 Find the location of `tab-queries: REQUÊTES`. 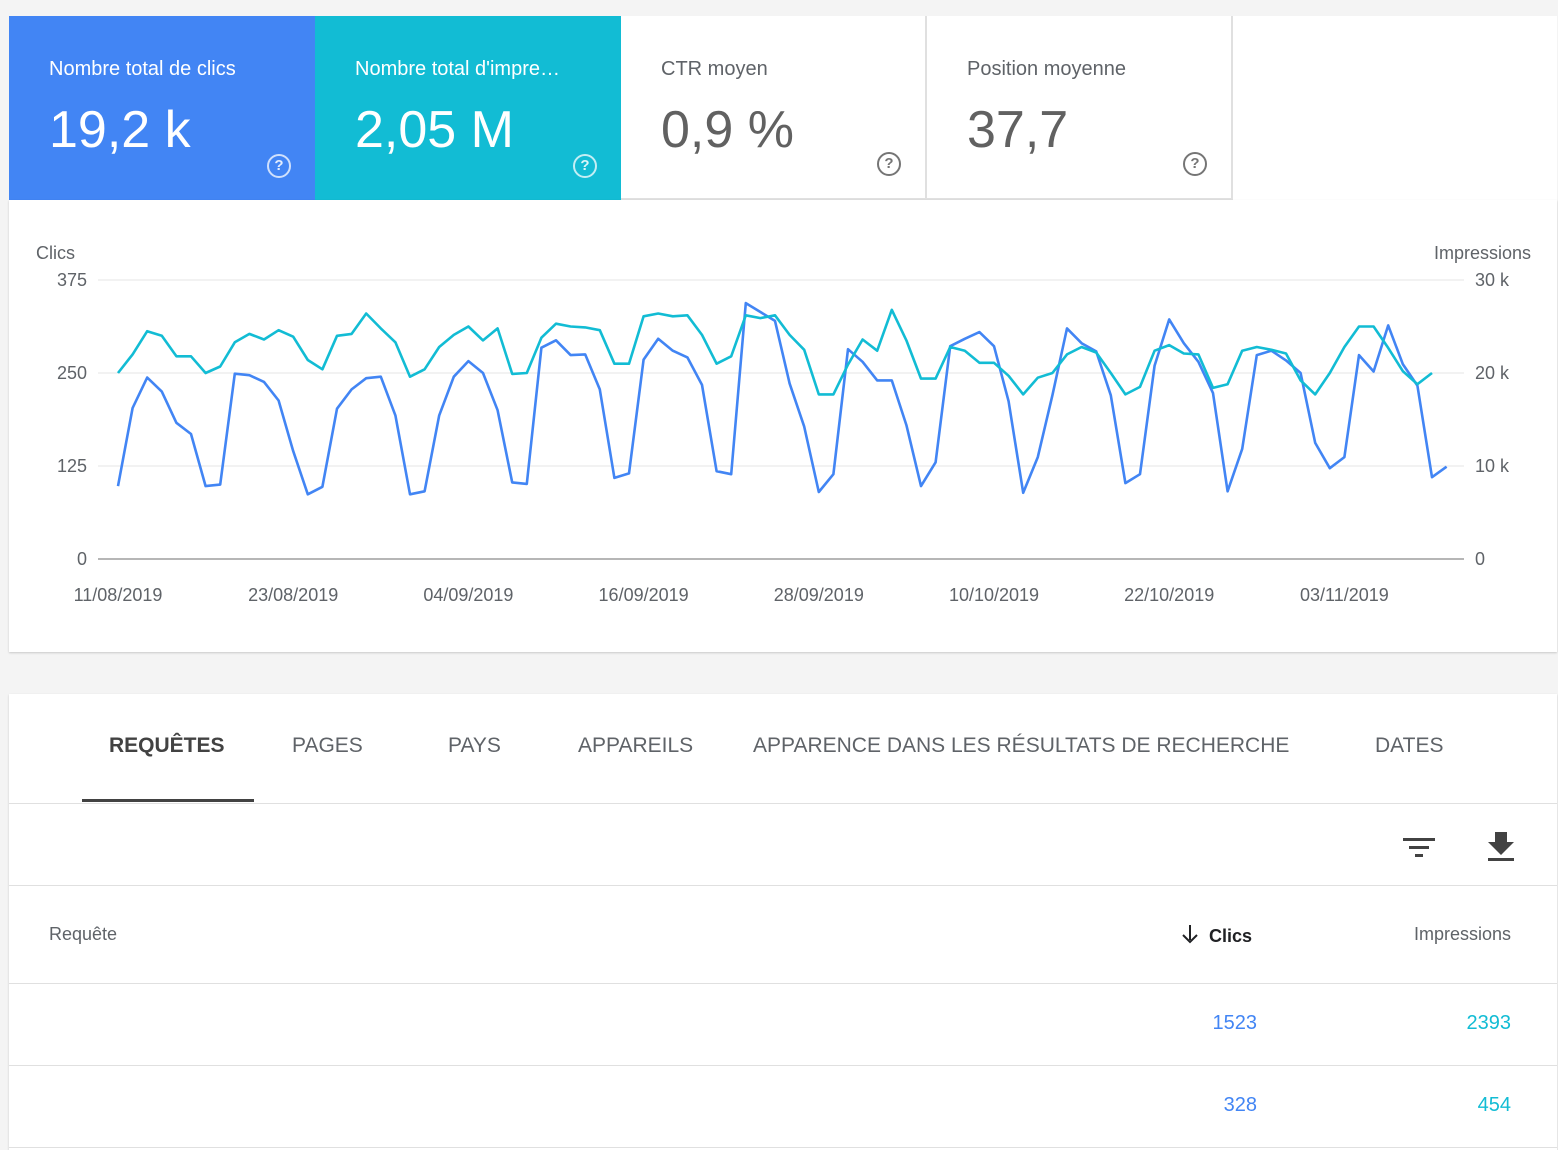

tab-queries: REQUÊTES is located at coordinates (167, 745).